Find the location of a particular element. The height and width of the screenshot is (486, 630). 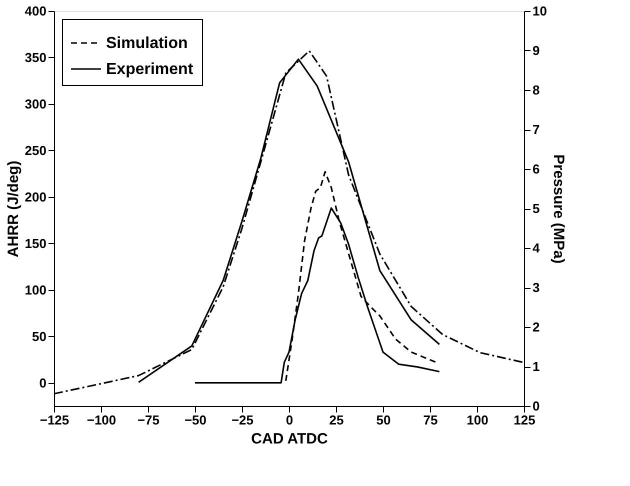

y-tick-label: 350 is located at coordinates (35, 57).